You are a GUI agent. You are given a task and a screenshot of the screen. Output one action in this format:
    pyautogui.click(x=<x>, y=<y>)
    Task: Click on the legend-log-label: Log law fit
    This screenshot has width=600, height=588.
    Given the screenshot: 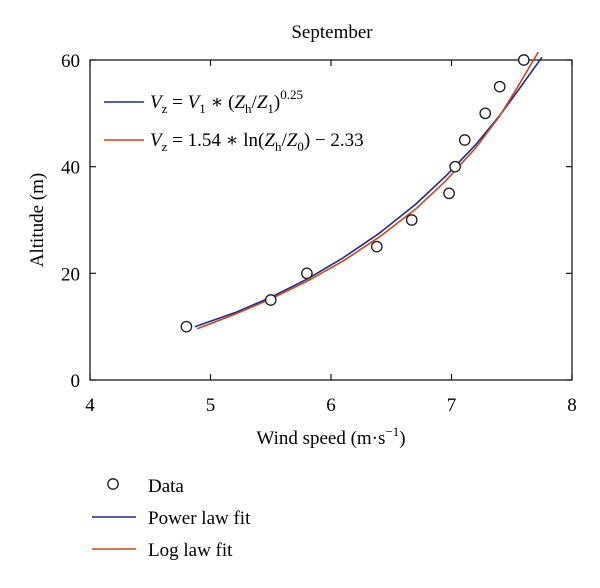 What is the action you would take?
    pyautogui.click(x=190, y=550)
    